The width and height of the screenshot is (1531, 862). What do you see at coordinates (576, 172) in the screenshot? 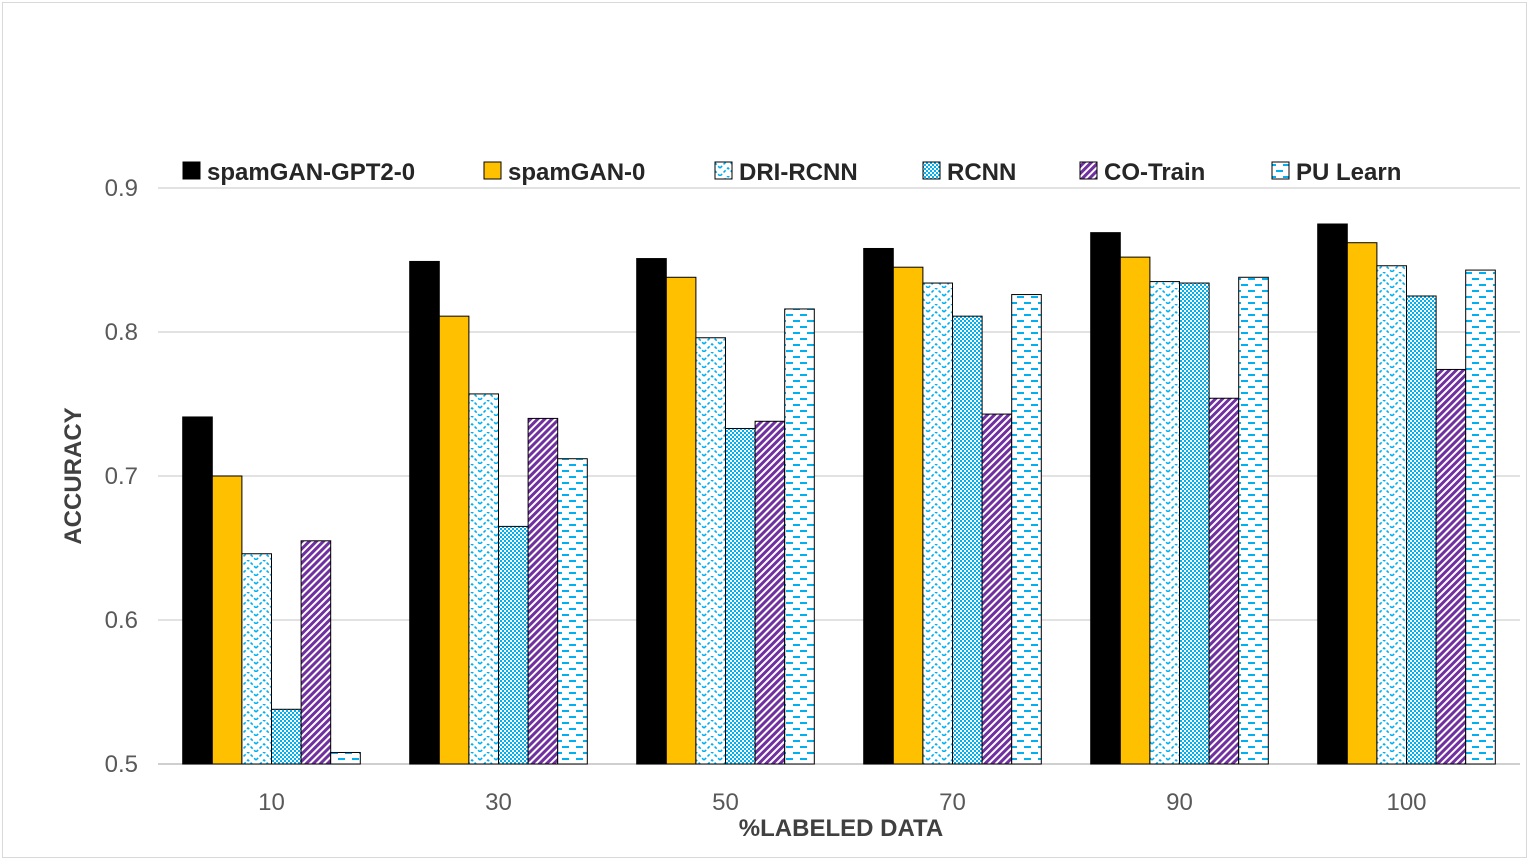
I see `legend-label: spamGAN-0` at bounding box center [576, 172].